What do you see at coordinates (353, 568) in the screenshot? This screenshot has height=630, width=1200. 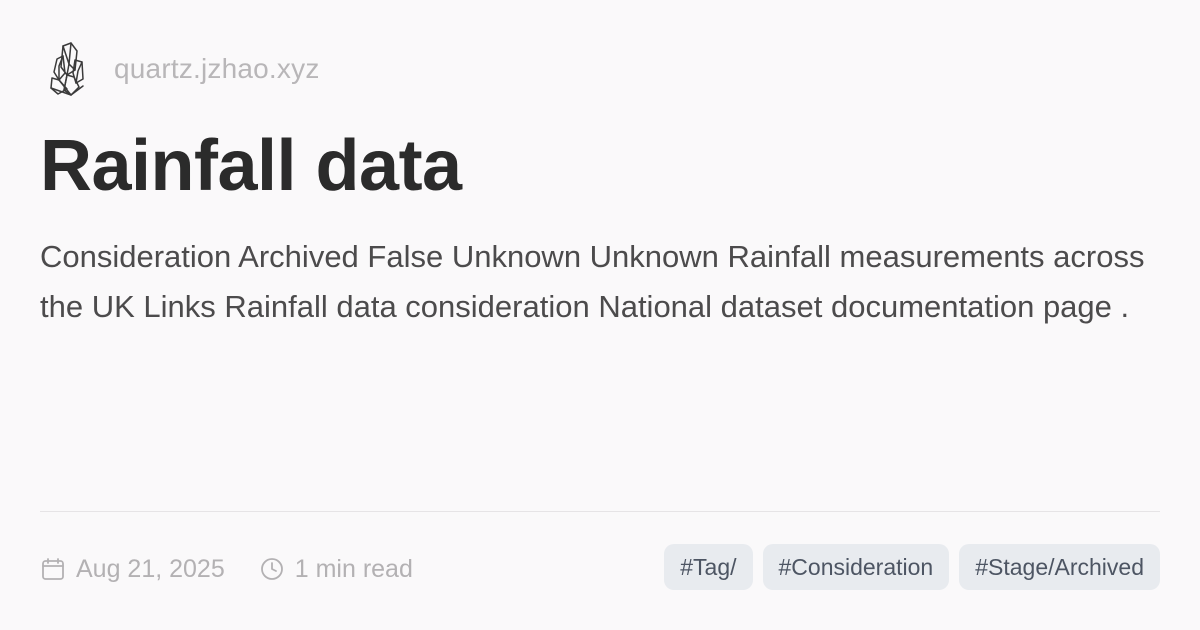 I see `reading-time: 1 min read` at bounding box center [353, 568].